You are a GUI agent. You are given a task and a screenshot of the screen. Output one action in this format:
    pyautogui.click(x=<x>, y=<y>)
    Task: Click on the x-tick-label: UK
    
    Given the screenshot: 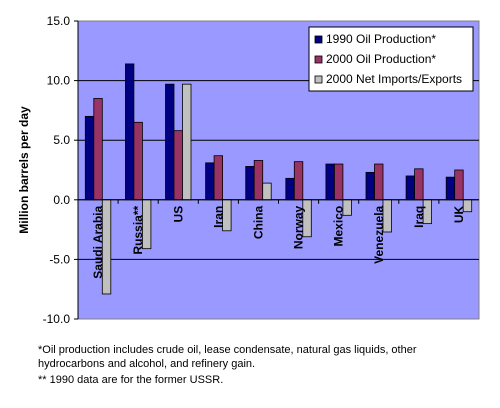 What is the action you would take?
    pyautogui.click(x=459, y=214)
    